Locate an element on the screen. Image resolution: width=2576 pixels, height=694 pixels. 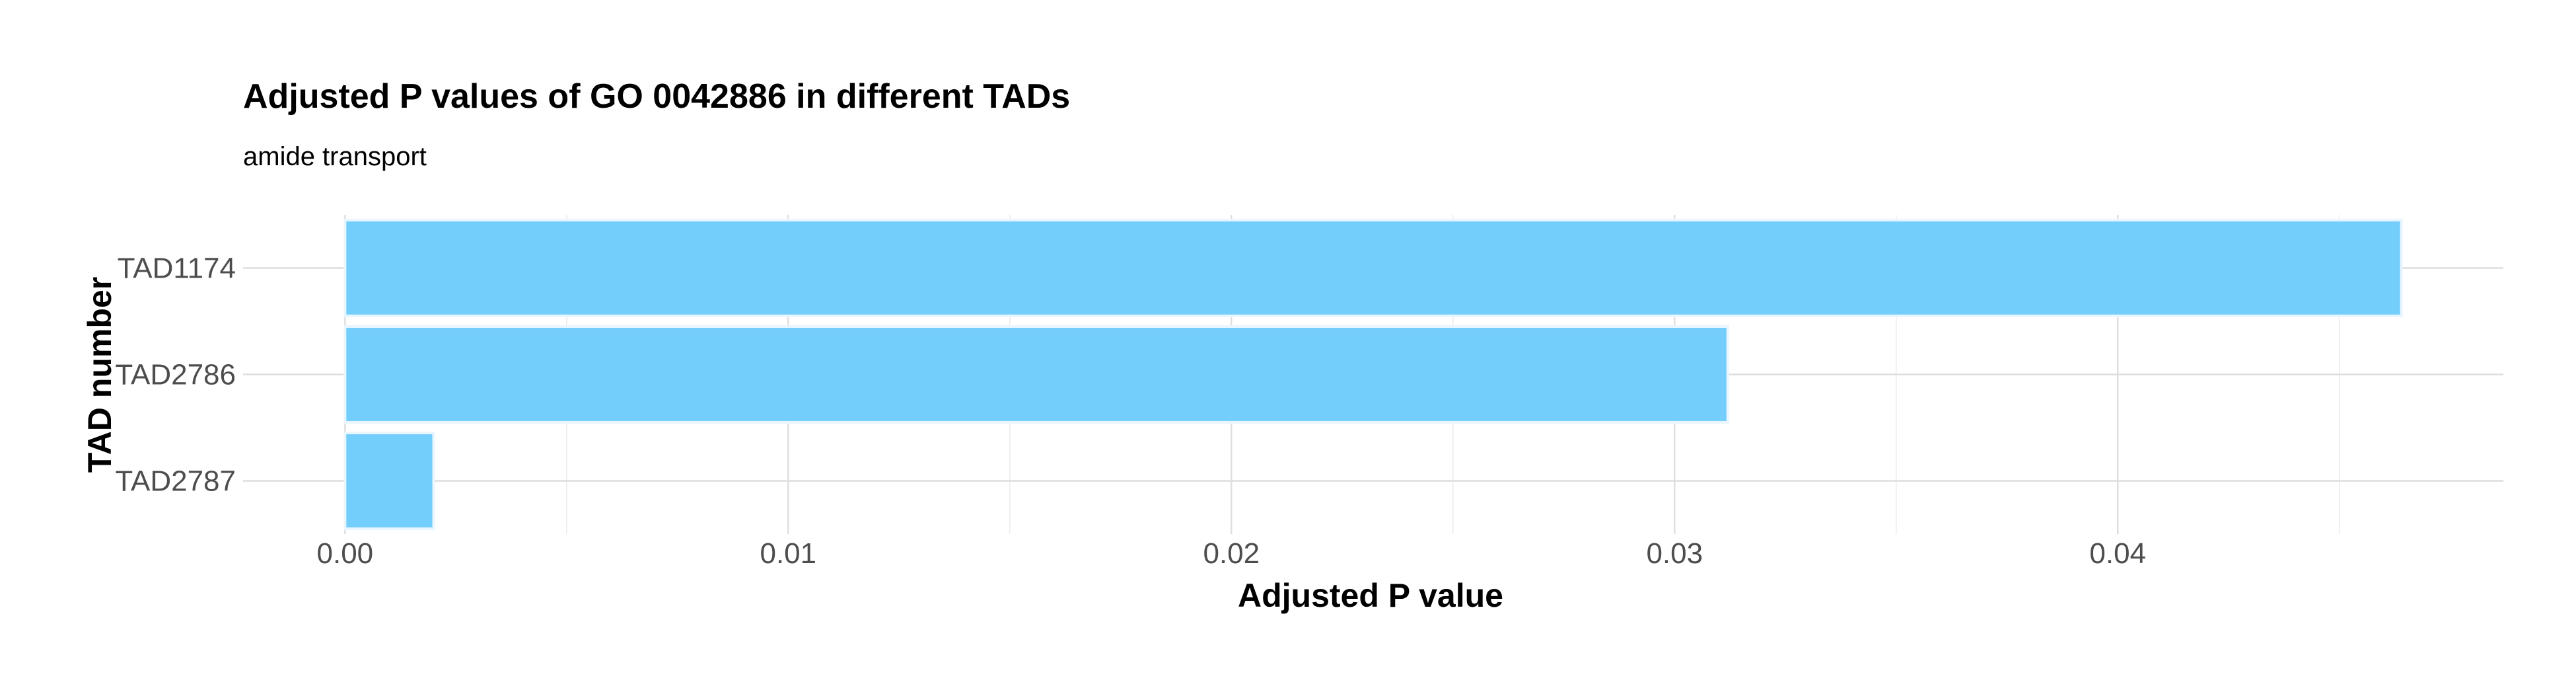
bar-tad2787 is located at coordinates (389, 481).